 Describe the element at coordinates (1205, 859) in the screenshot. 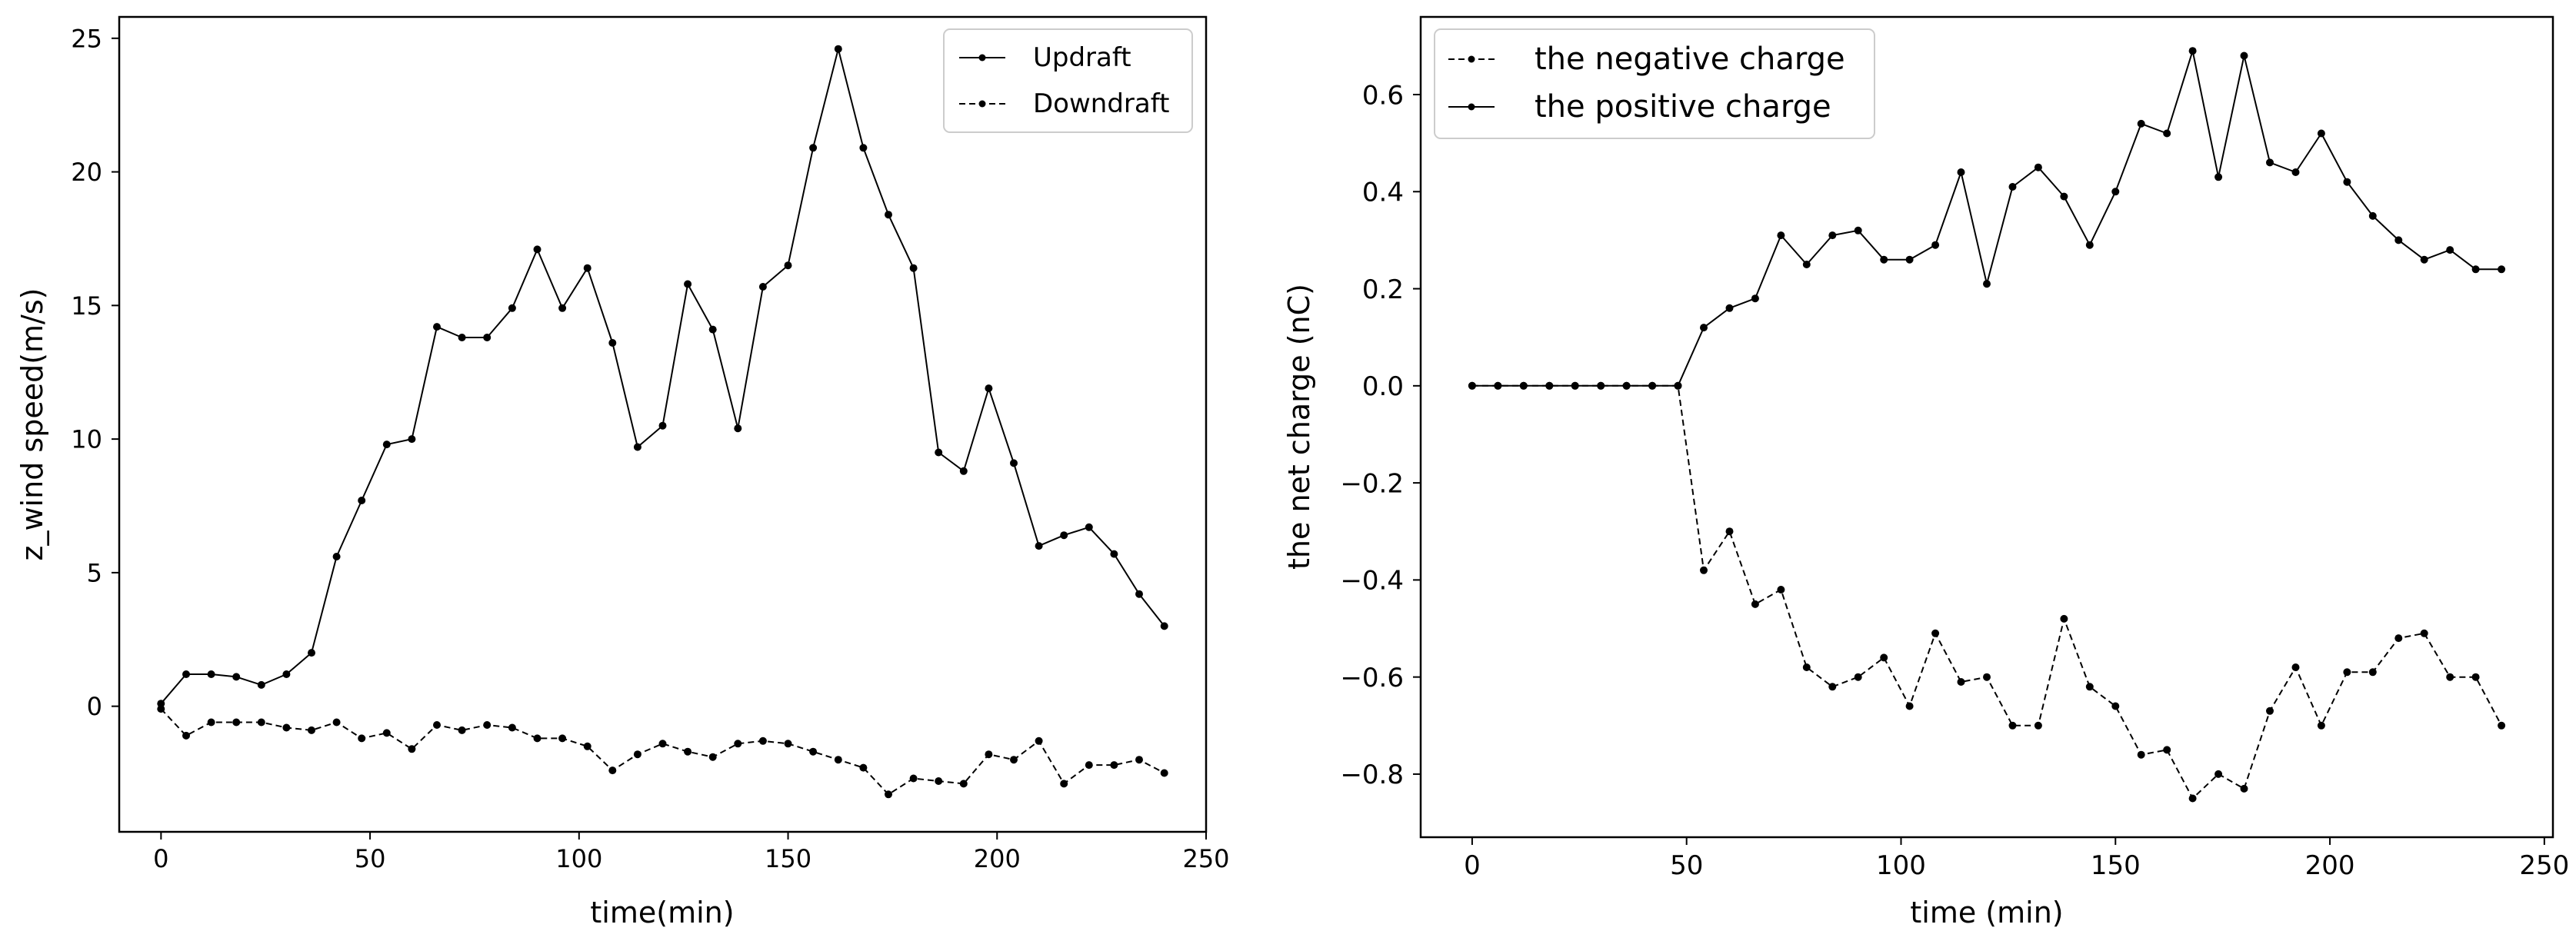

I see `x-tick-label: 250` at that location.